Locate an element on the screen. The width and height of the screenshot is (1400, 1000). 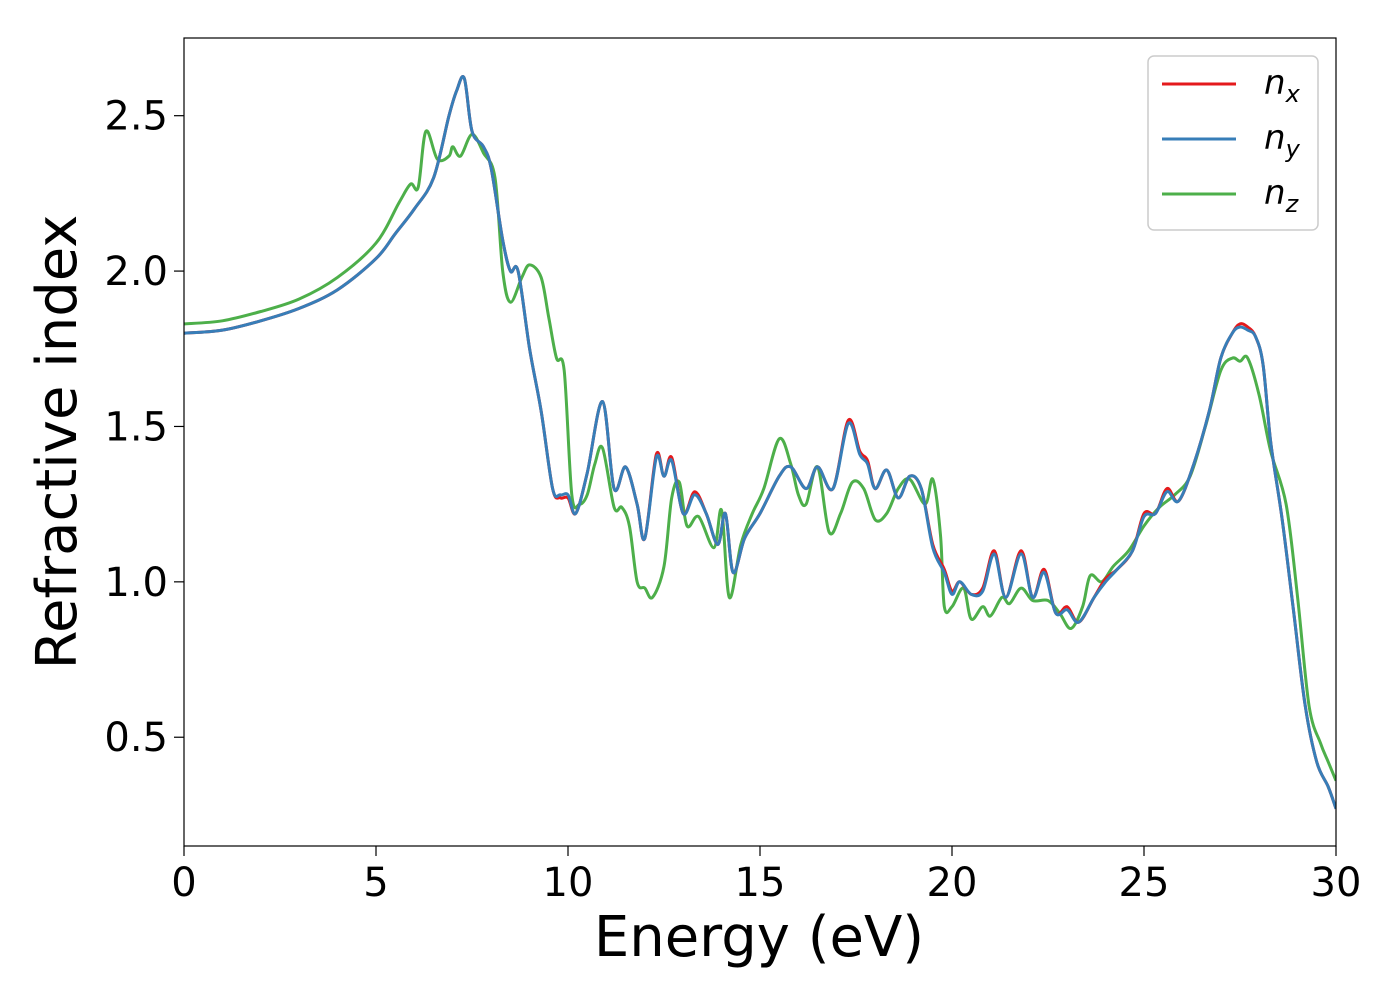
y-axis-title: Refractive index is located at coordinates (57, 442).